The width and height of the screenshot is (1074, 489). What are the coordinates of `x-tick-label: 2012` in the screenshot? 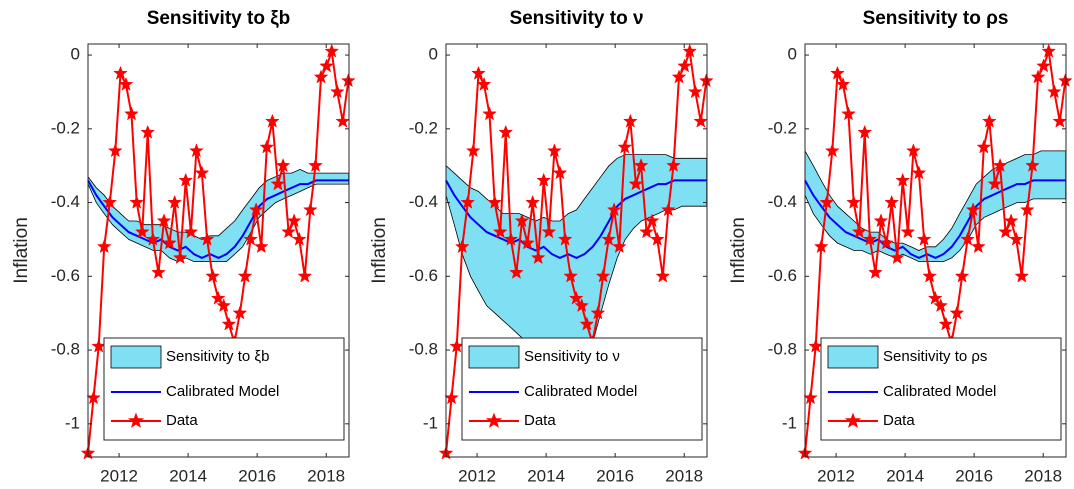 It's located at (119, 475).